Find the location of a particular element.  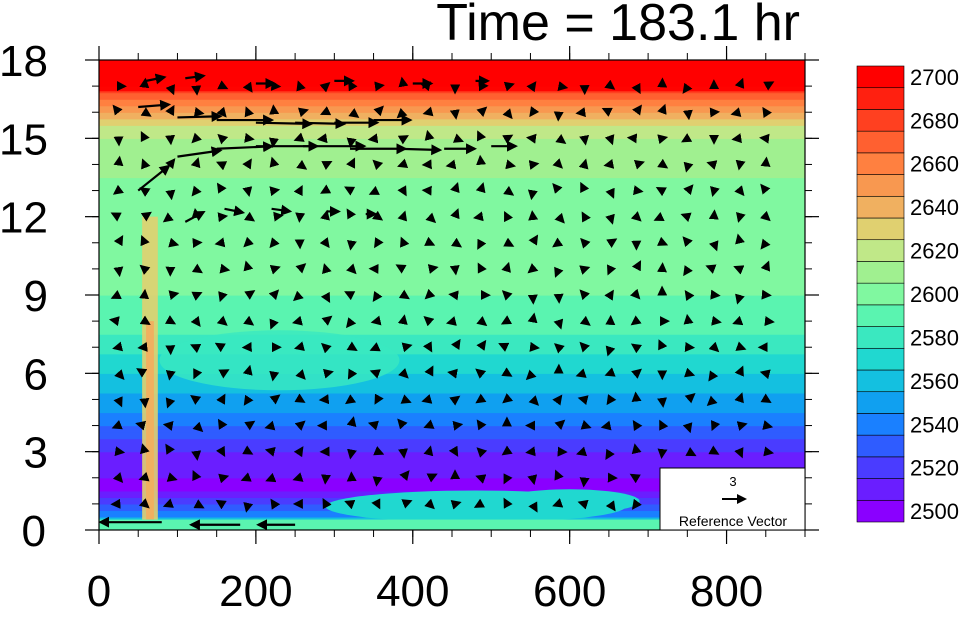

colorbar-label: 2560 is located at coordinates (934, 381).